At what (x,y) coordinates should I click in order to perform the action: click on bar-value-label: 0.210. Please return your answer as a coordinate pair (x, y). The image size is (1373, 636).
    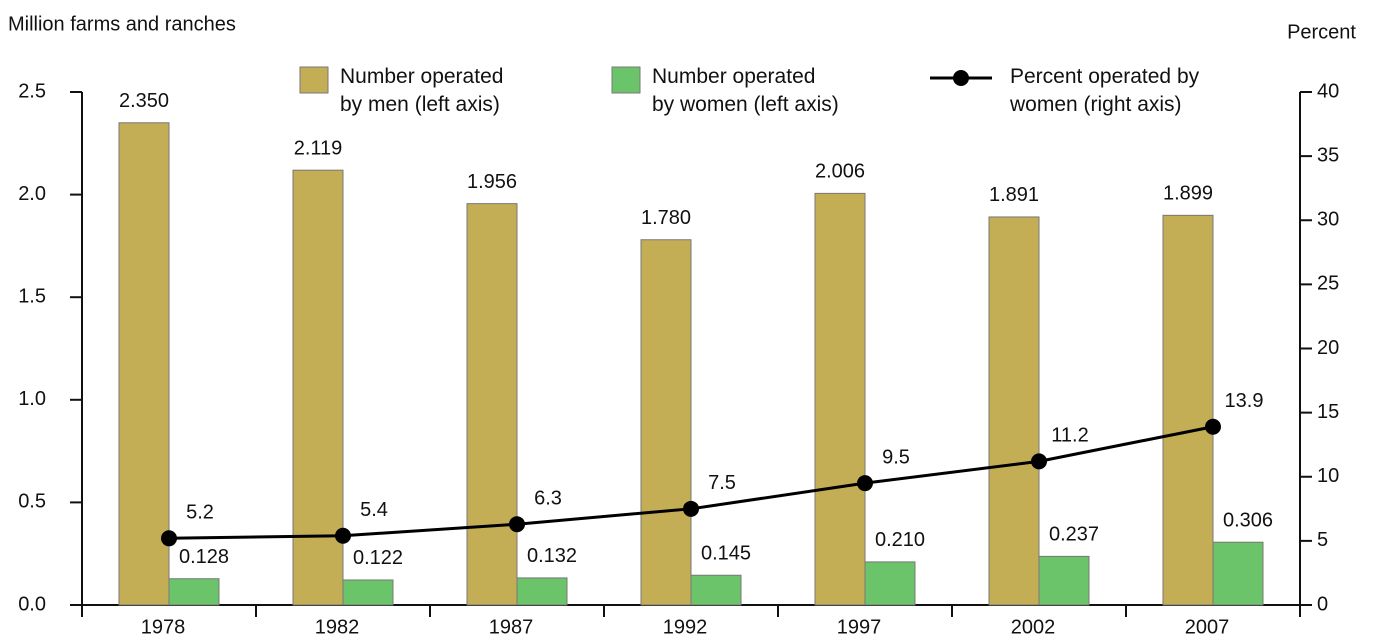
    Looking at the image, I should click on (900, 540).